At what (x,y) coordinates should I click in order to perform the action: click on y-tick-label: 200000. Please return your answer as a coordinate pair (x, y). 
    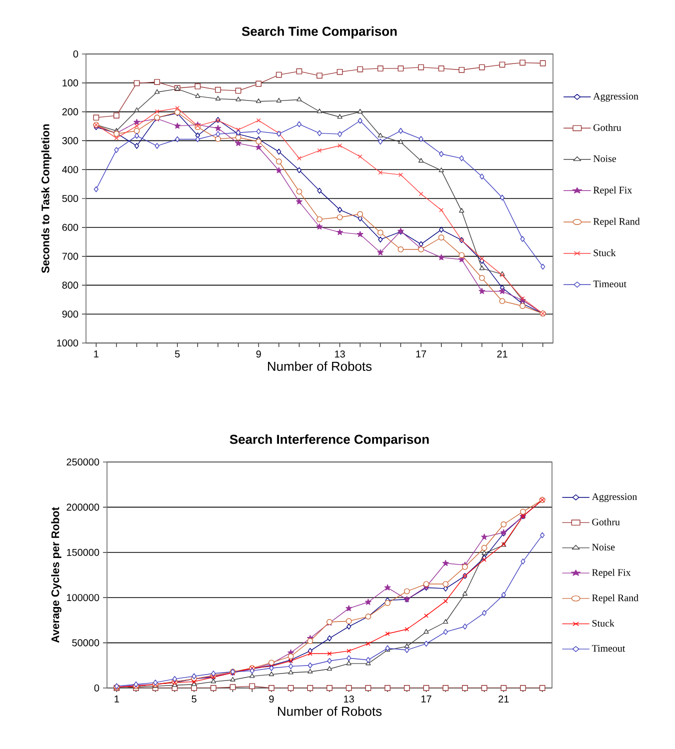
    Looking at the image, I should click on (83, 507).